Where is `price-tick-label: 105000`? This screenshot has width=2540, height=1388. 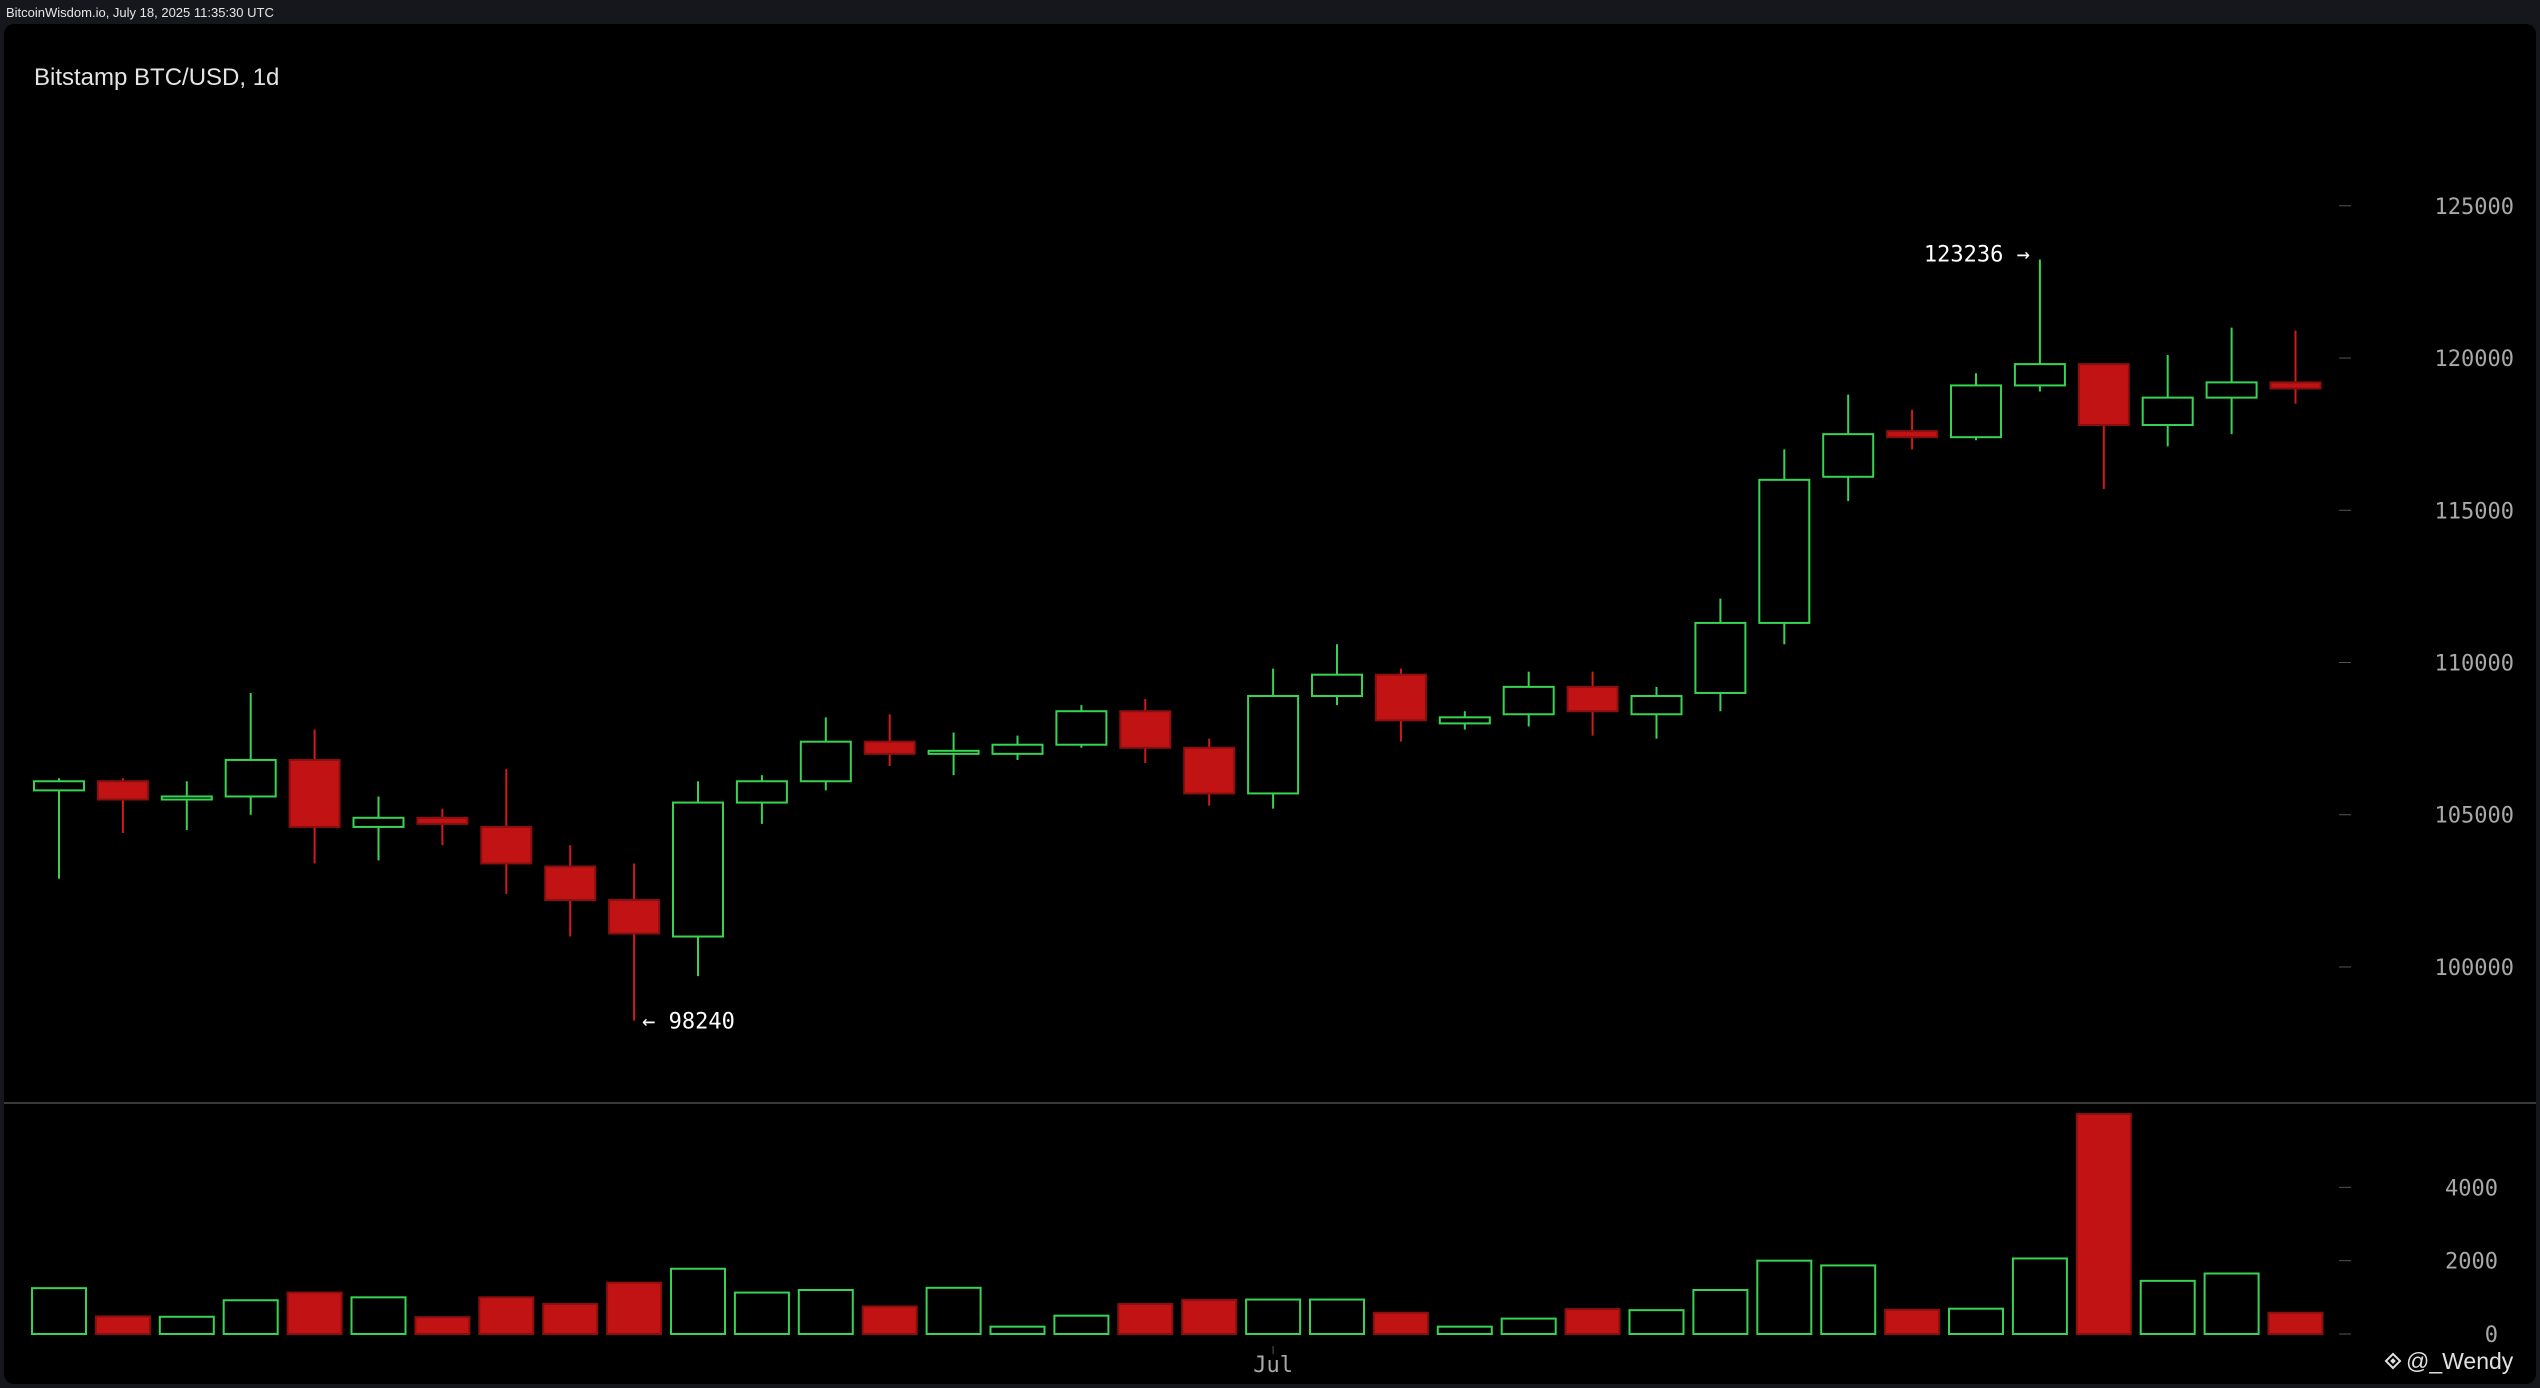 price-tick-label: 105000 is located at coordinates (2474, 816).